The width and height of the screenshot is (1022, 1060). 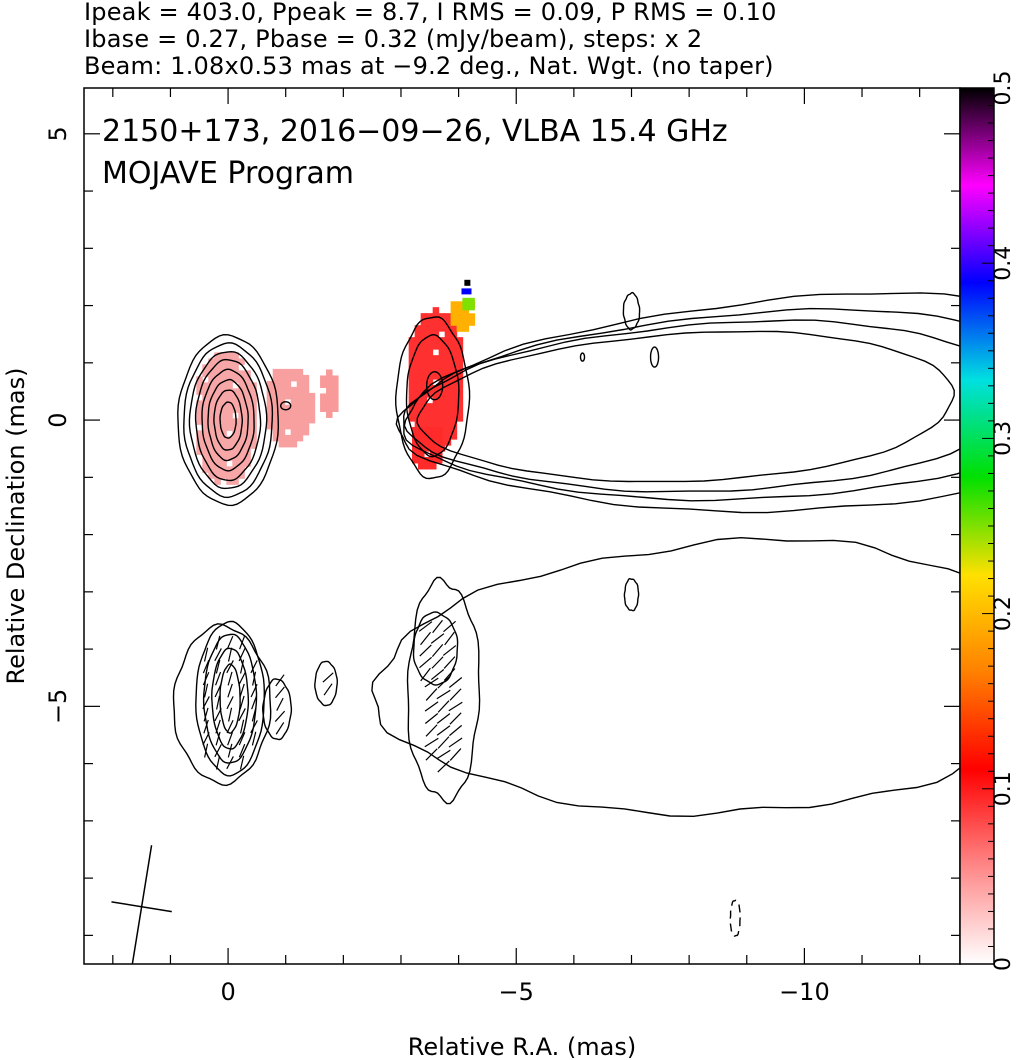 I want to click on colorbar-tick-label: 0.5, so click(x=1003, y=88).